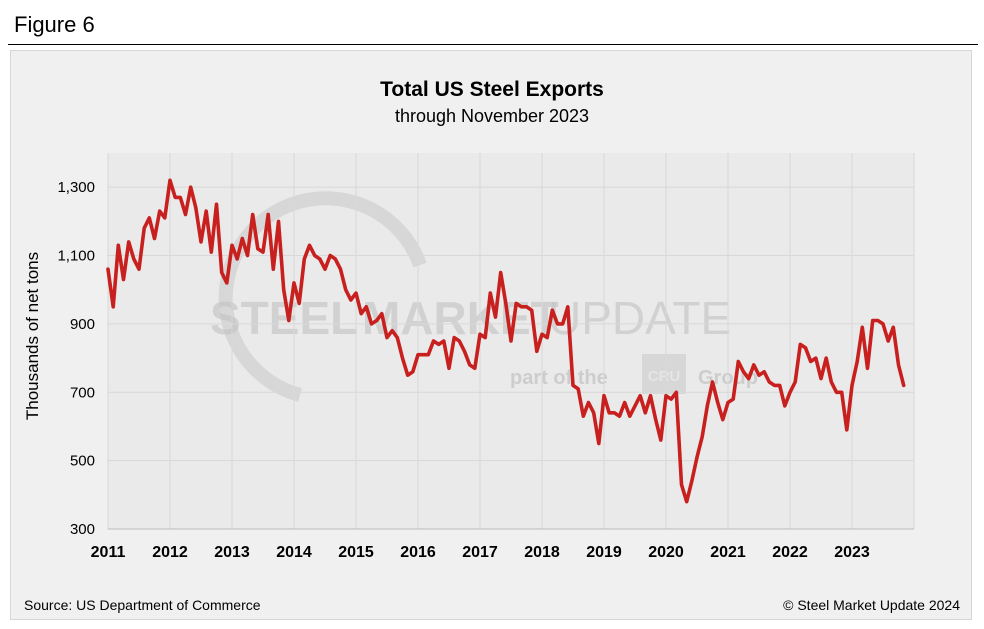 This screenshot has width=984, height=629. Describe the element at coordinates (639, 318) in the screenshot. I see `watermark-text-update: UPDATE` at that location.